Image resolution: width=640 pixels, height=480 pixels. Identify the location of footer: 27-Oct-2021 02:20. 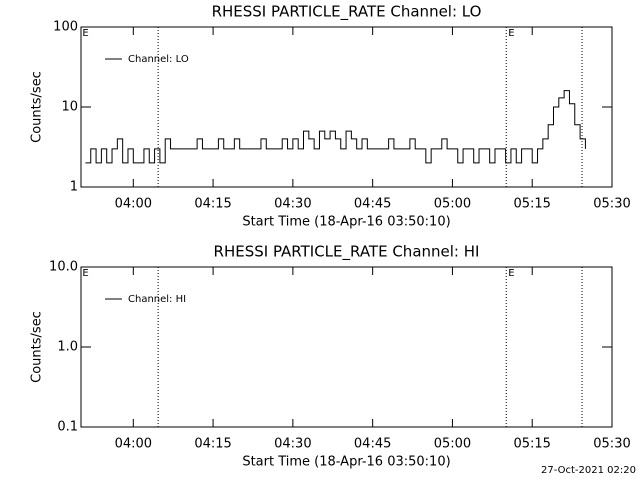
(588, 470).